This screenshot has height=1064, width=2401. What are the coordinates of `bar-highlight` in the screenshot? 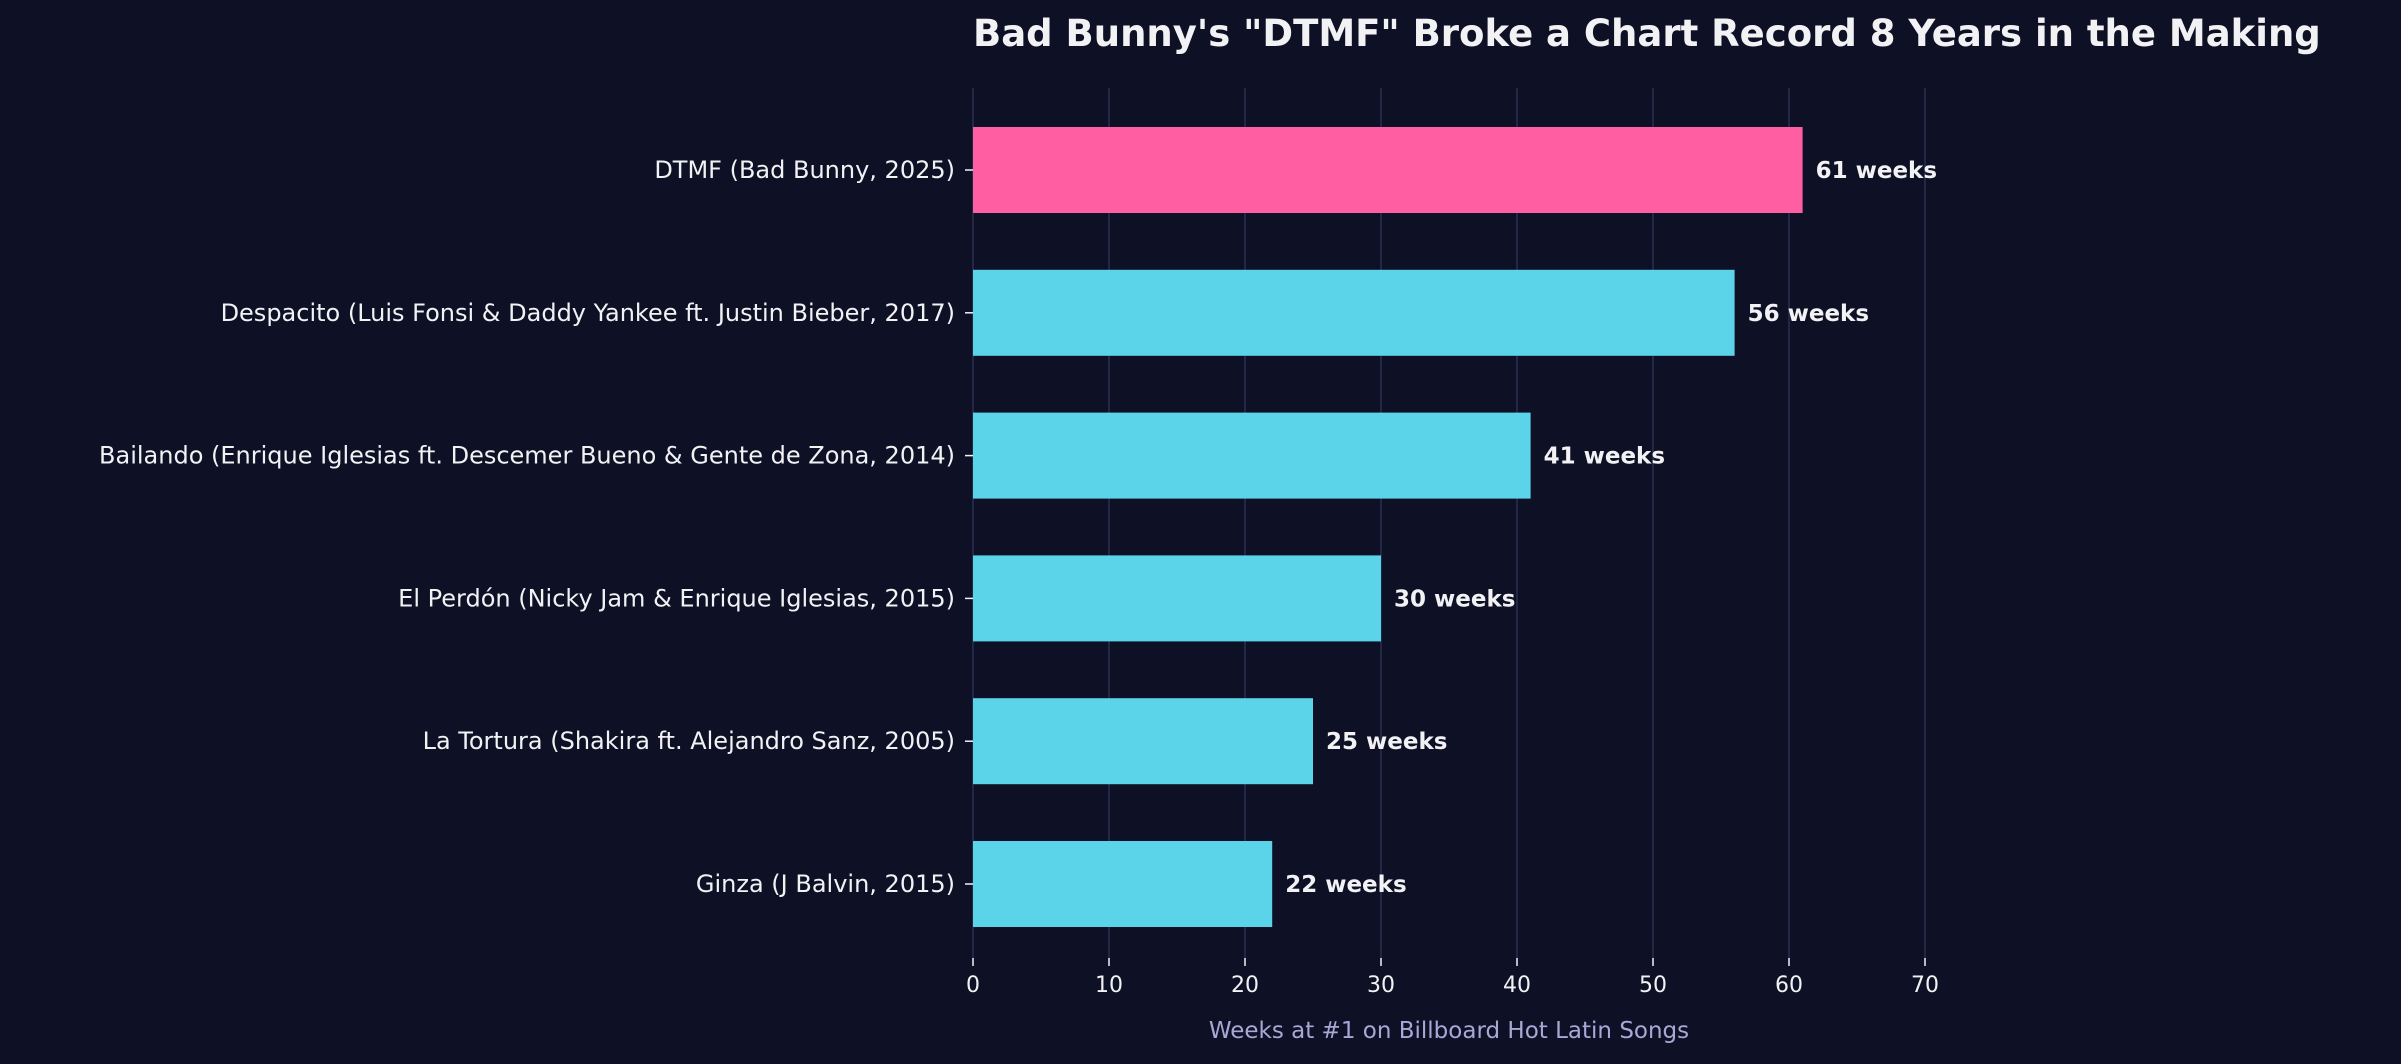 It's located at (1388, 170).